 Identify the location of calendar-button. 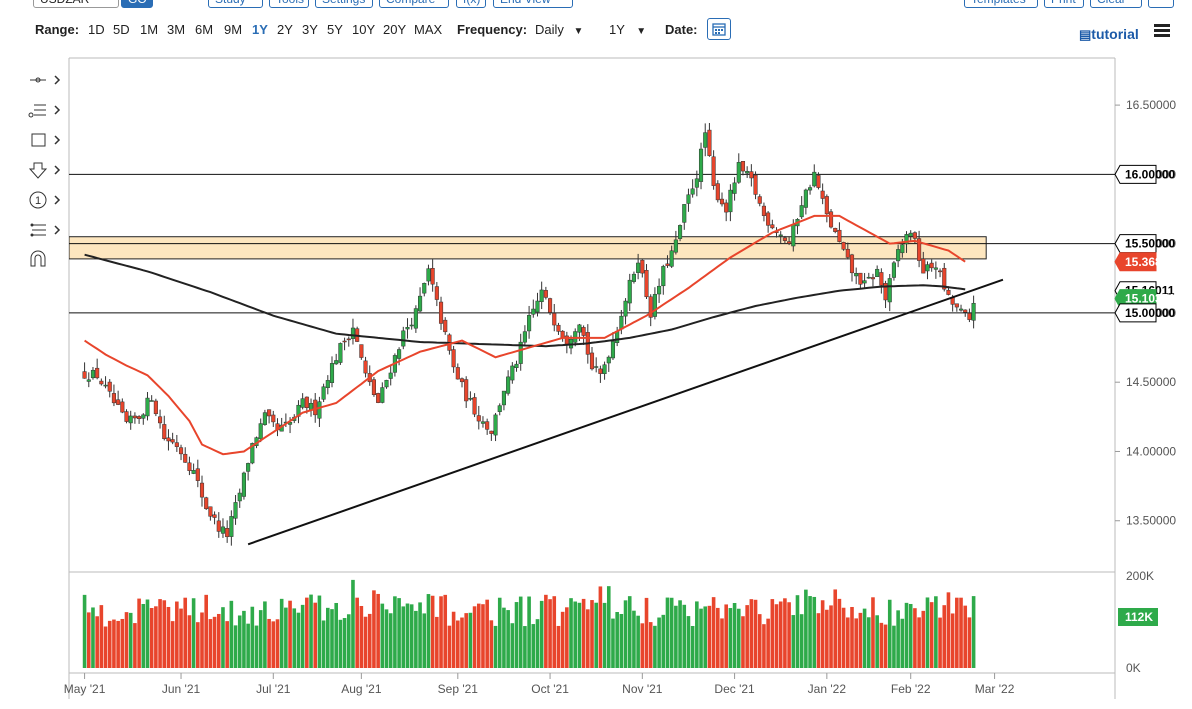
(719, 29).